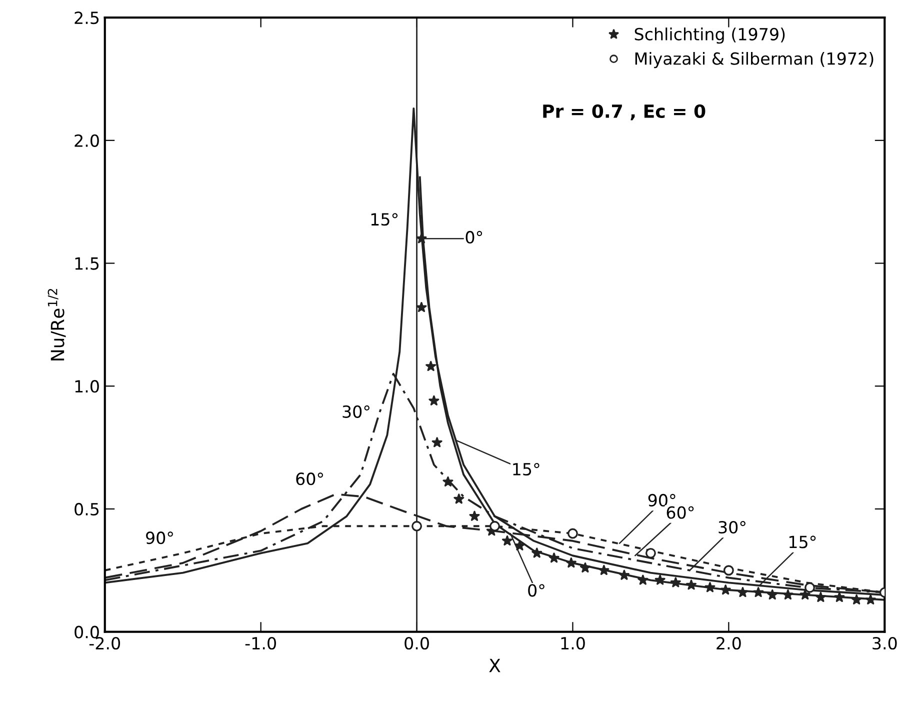  Describe the element at coordinates (86, 140) in the screenshot. I see `y-tick-label: 2.0` at that location.